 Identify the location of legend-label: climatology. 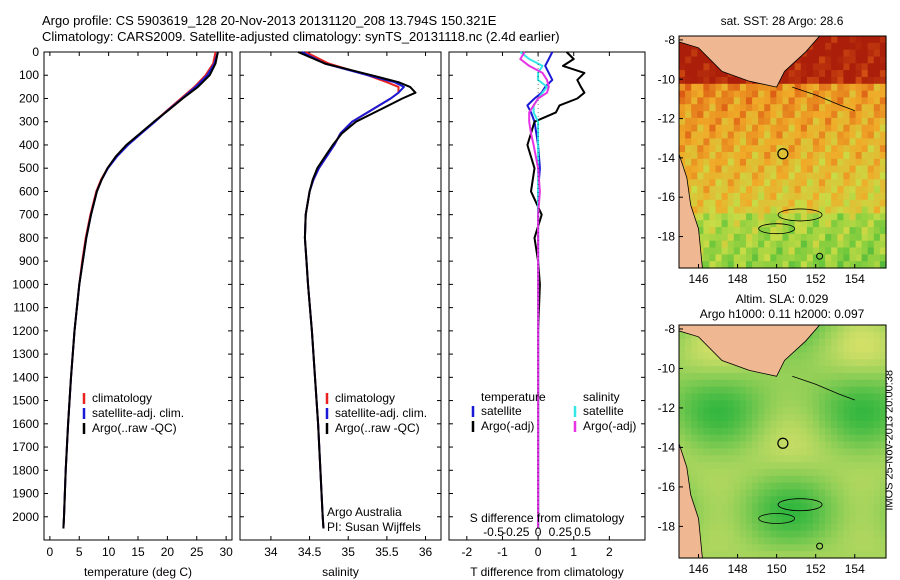
(365, 398).